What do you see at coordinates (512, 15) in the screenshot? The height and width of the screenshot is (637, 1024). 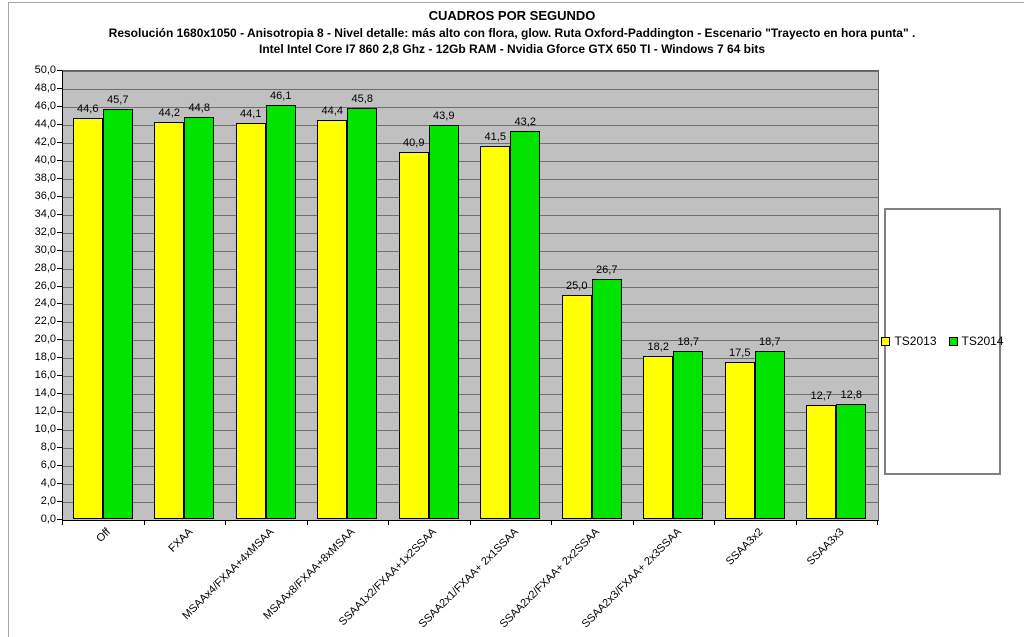 I see `chart-title: CUADROS POR SEGUNDO` at bounding box center [512, 15].